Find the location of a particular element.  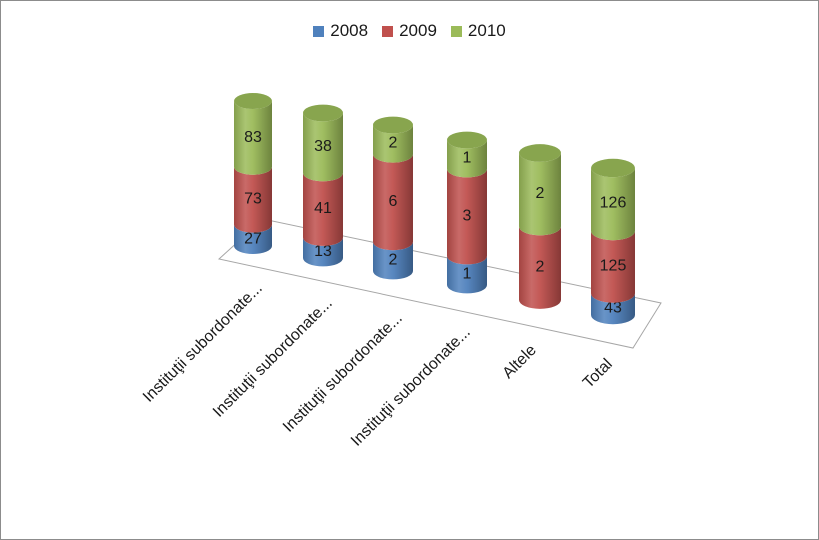

data-label: 125 is located at coordinates (613, 265).